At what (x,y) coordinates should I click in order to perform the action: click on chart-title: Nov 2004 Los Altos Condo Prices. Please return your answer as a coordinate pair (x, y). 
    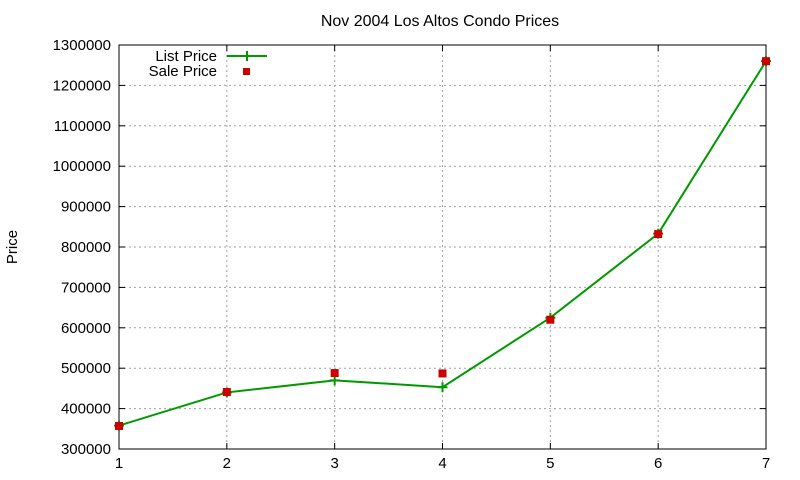
    Looking at the image, I should click on (440, 21).